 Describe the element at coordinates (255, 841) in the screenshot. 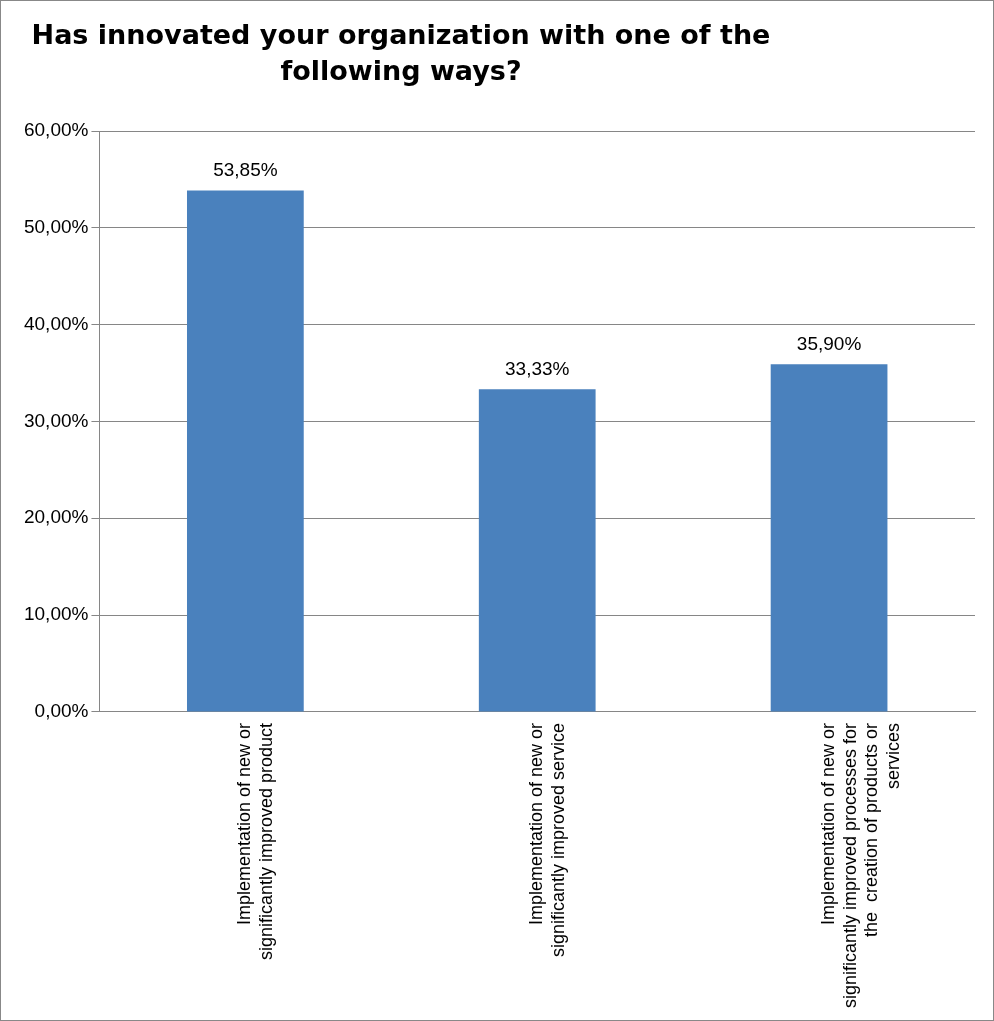

I see `x-tick-label: Implementation of new or significantly improved product` at that location.